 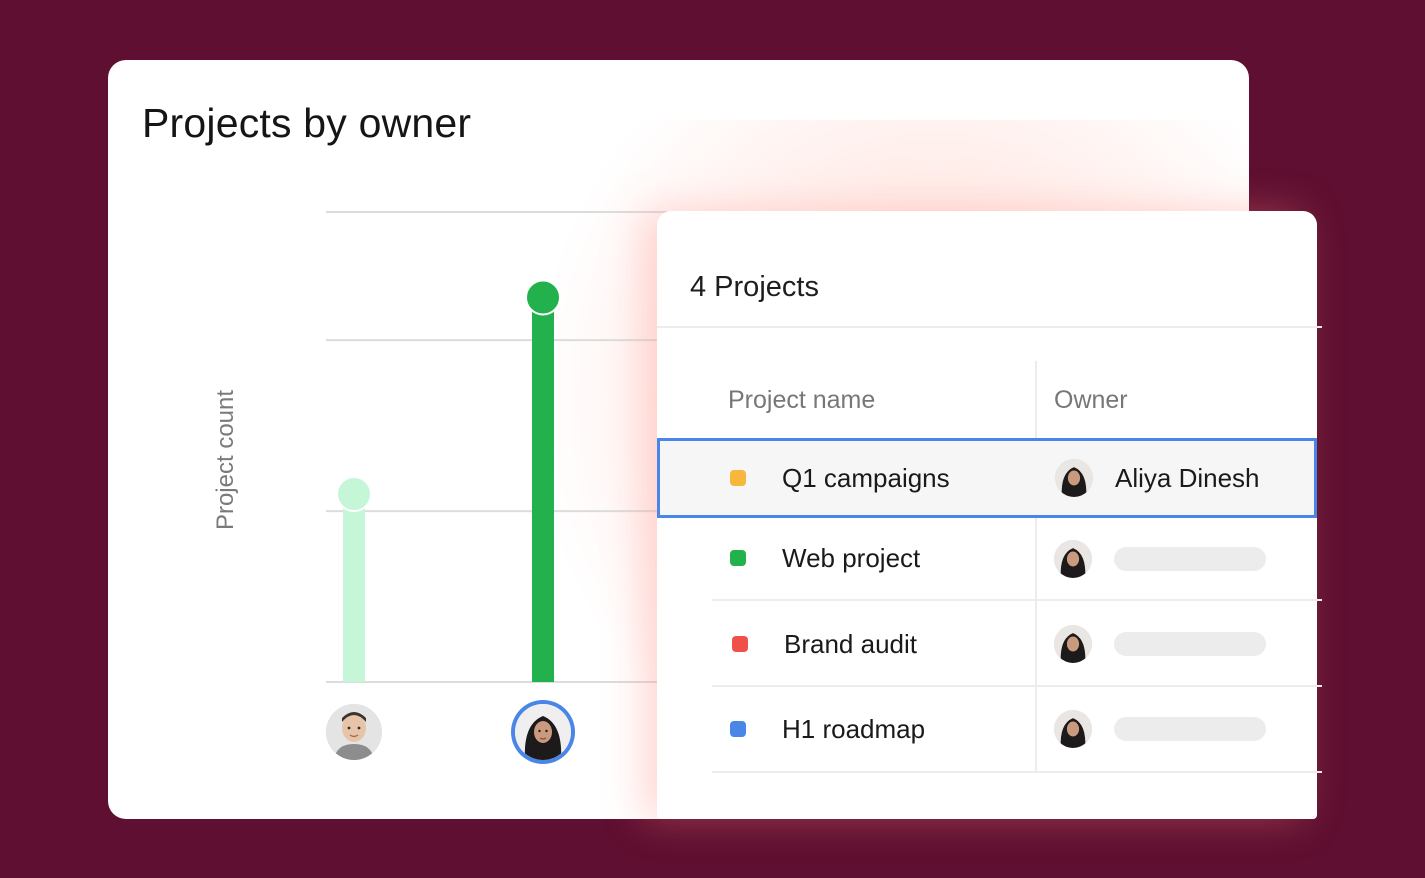 I want to click on card-title: Projects by owner, so click(x=307, y=123).